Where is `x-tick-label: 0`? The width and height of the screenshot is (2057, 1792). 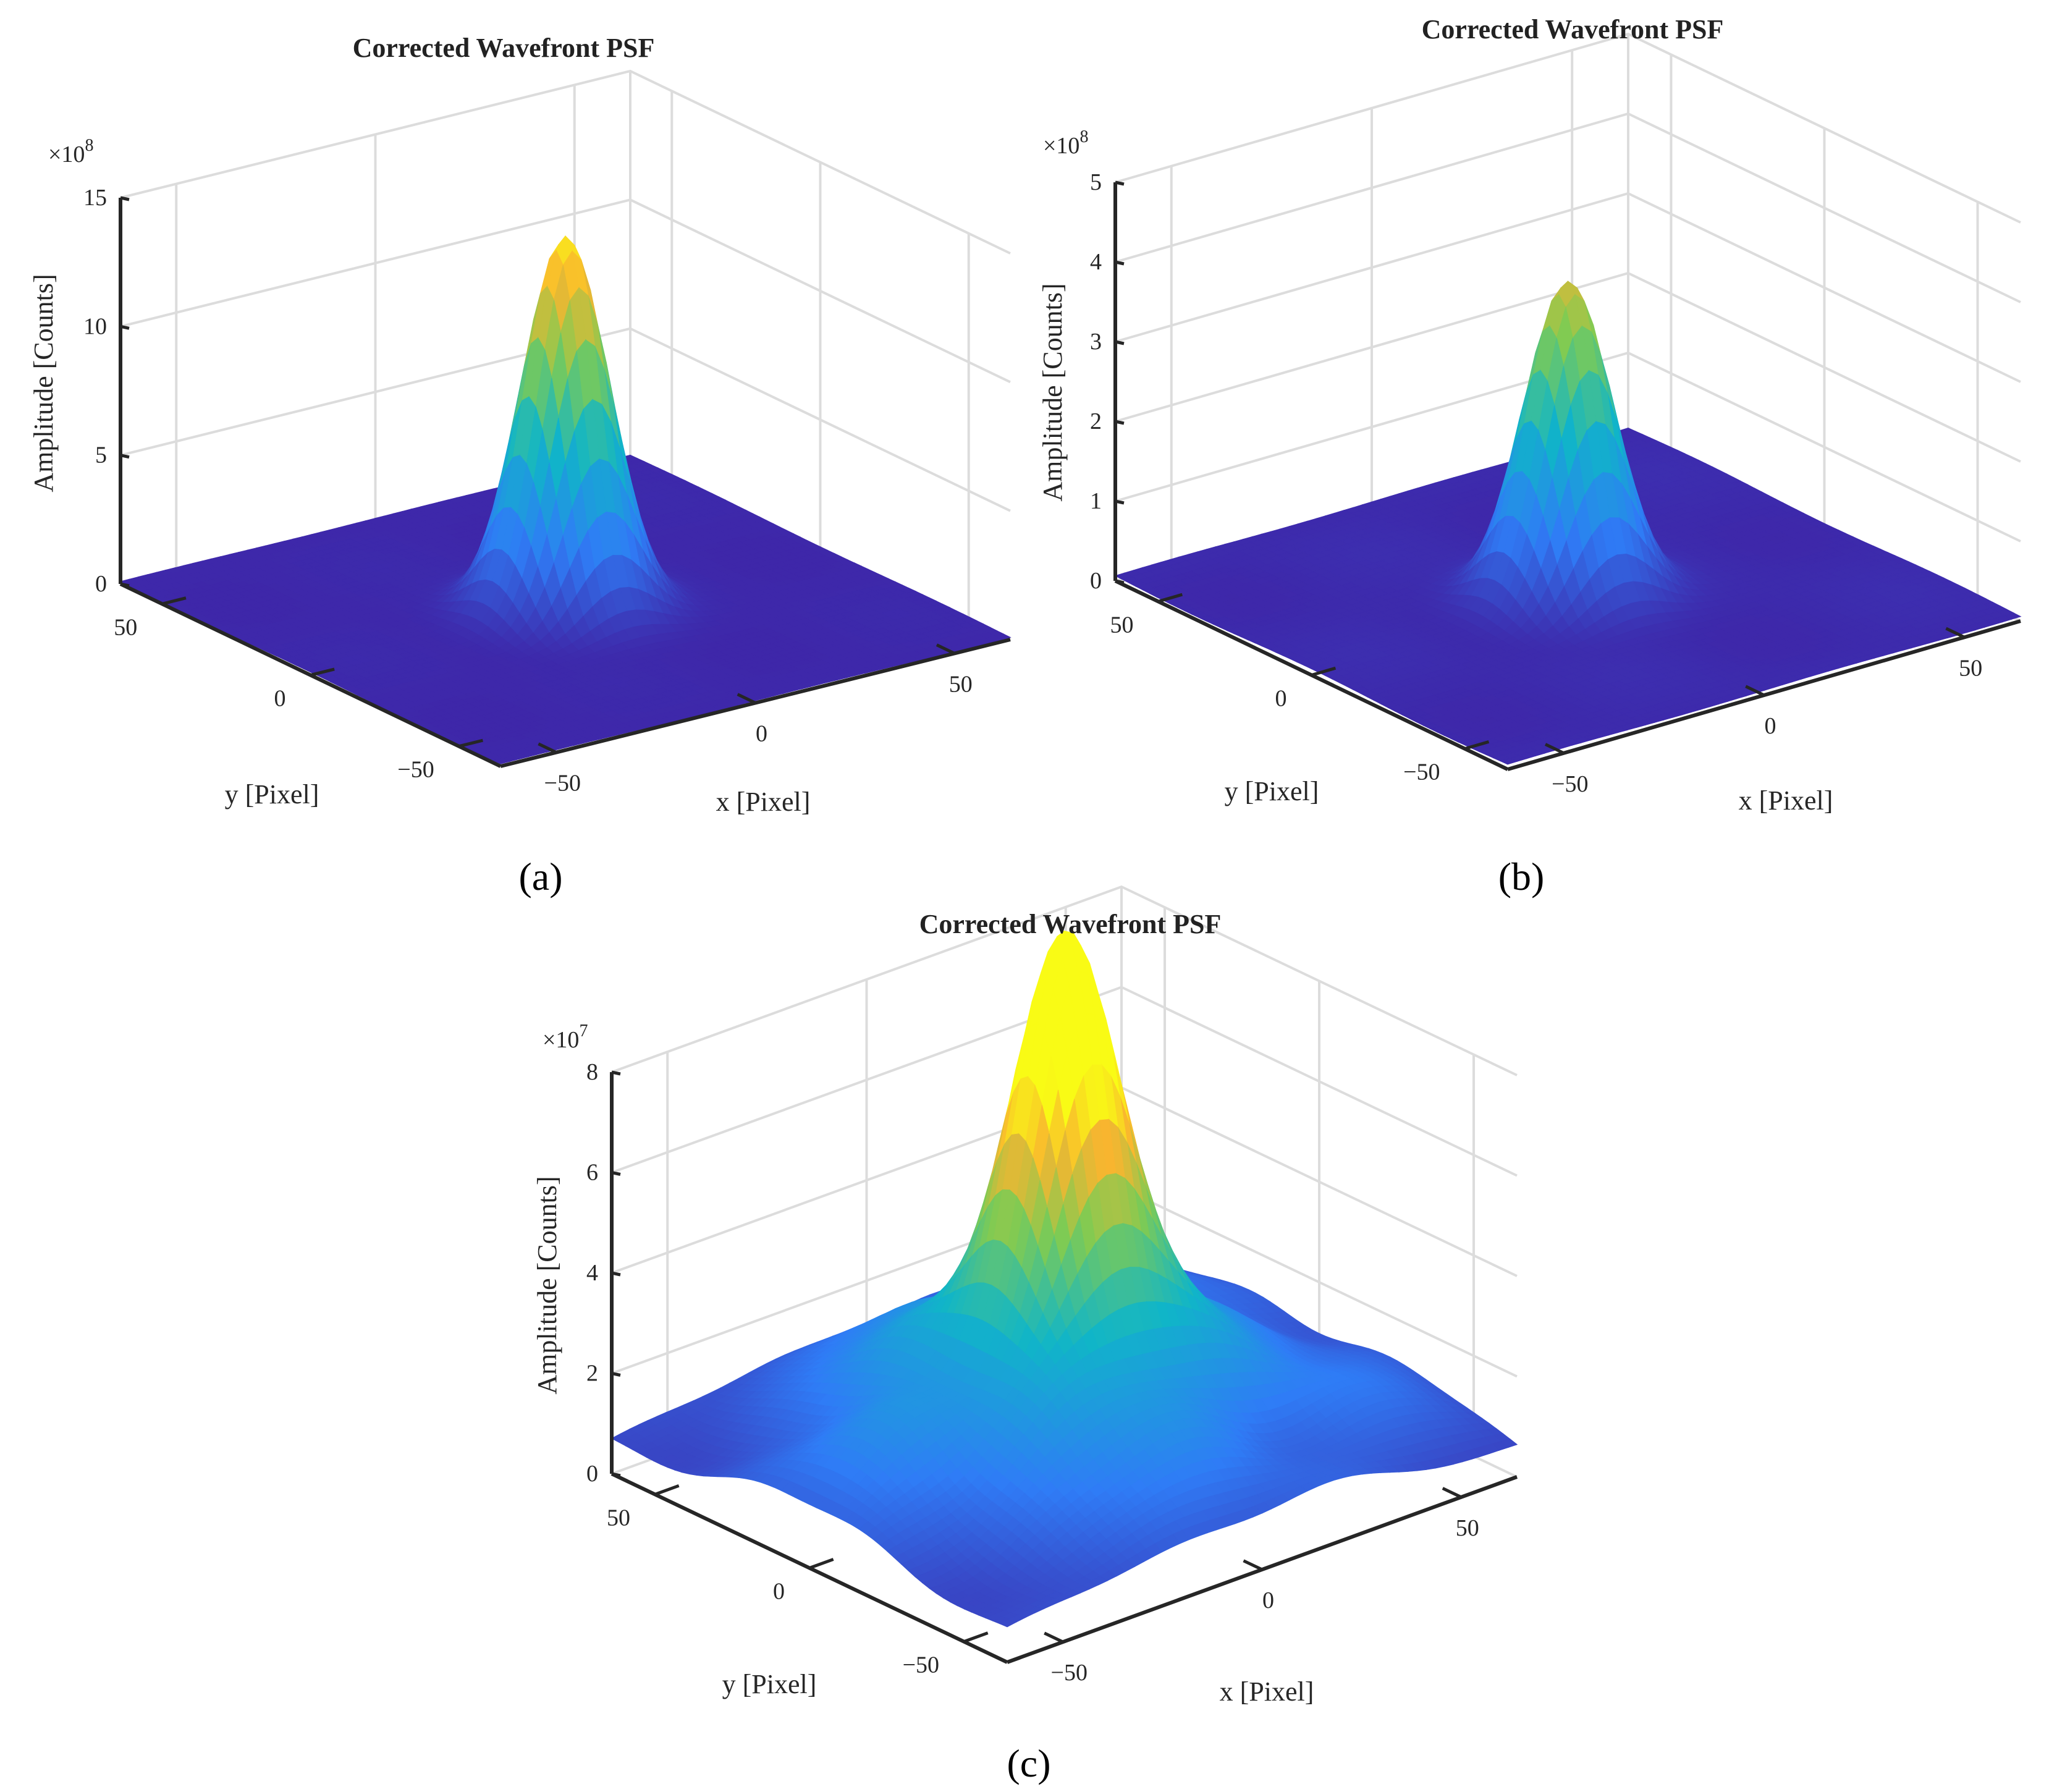
x-tick-label: 0 is located at coordinates (761, 734).